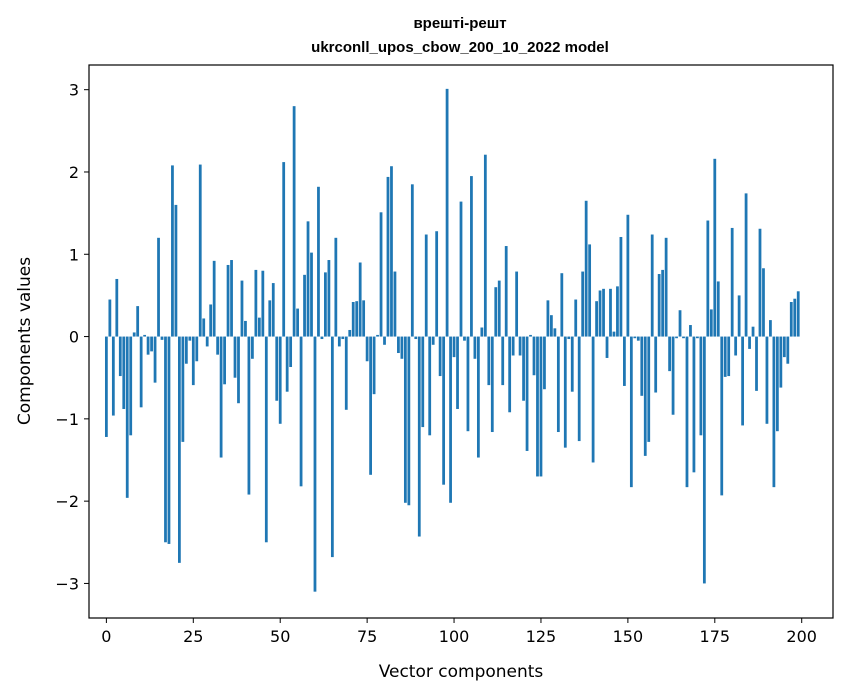  What do you see at coordinates (460, 47) in the screenshot?
I see `chart-subtitle: ukrconll_upos_cbow_200_10_2022 model` at bounding box center [460, 47].